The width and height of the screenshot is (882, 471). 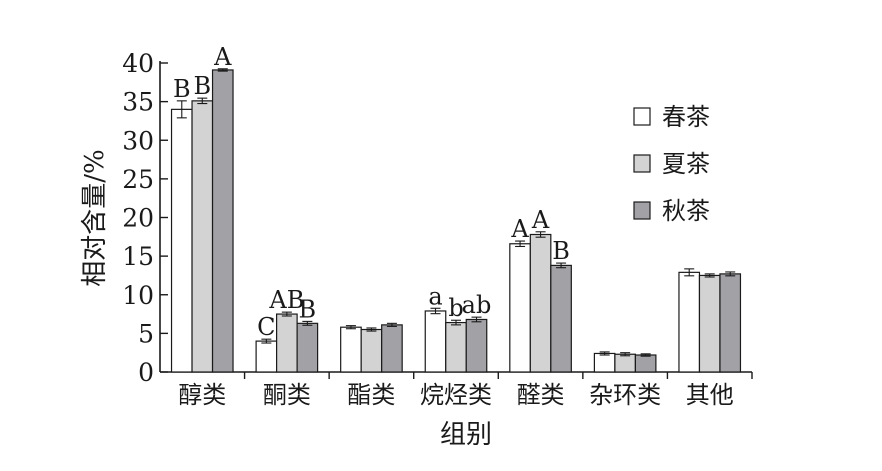 What do you see at coordinates (286, 300) in the screenshot?
I see `significance-label: AB` at bounding box center [286, 300].